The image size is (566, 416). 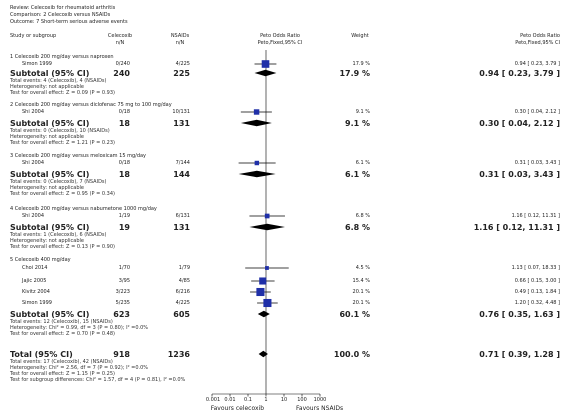 What do you see at coordinates (357, 123) in the screenshot?
I see `subtotal-weight: 9.1 %` at bounding box center [357, 123].